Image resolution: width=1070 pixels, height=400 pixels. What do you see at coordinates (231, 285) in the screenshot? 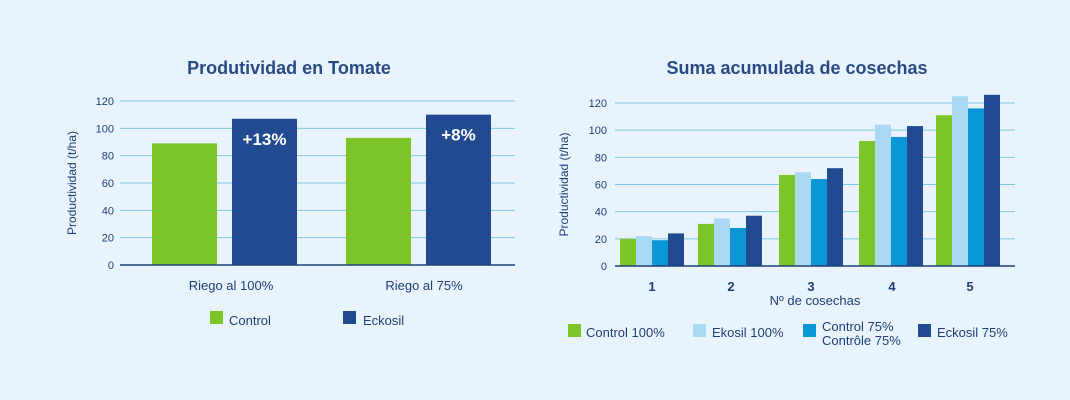
I see `category-label: Riego al 100%` at bounding box center [231, 285].